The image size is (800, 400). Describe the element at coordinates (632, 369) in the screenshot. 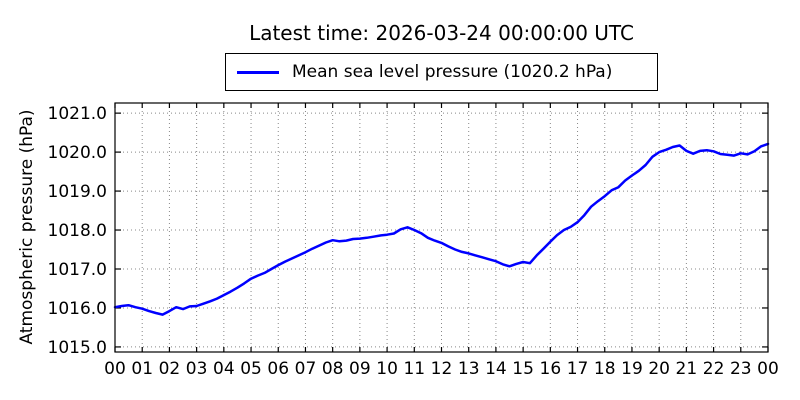

I see `x-tick-label: 19` at that location.